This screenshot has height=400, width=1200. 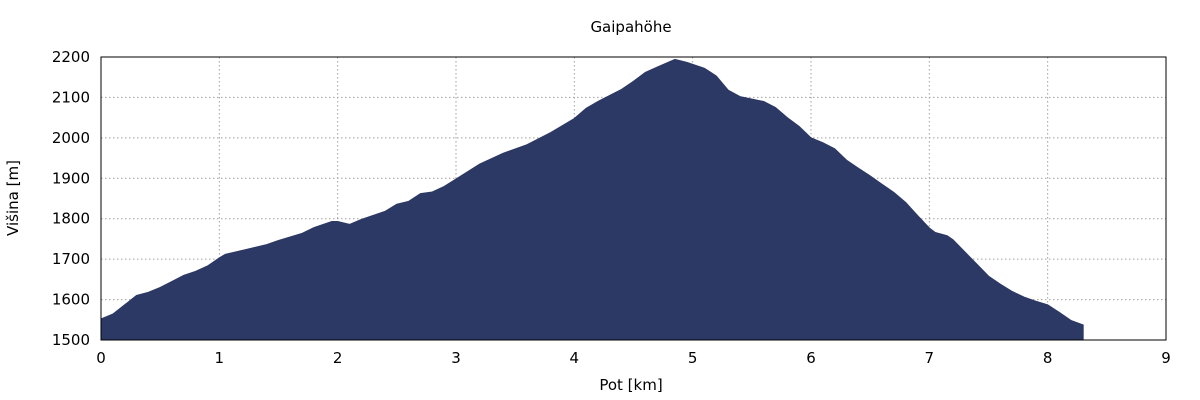 I want to click on x-tick-label: 6, so click(x=811, y=358).